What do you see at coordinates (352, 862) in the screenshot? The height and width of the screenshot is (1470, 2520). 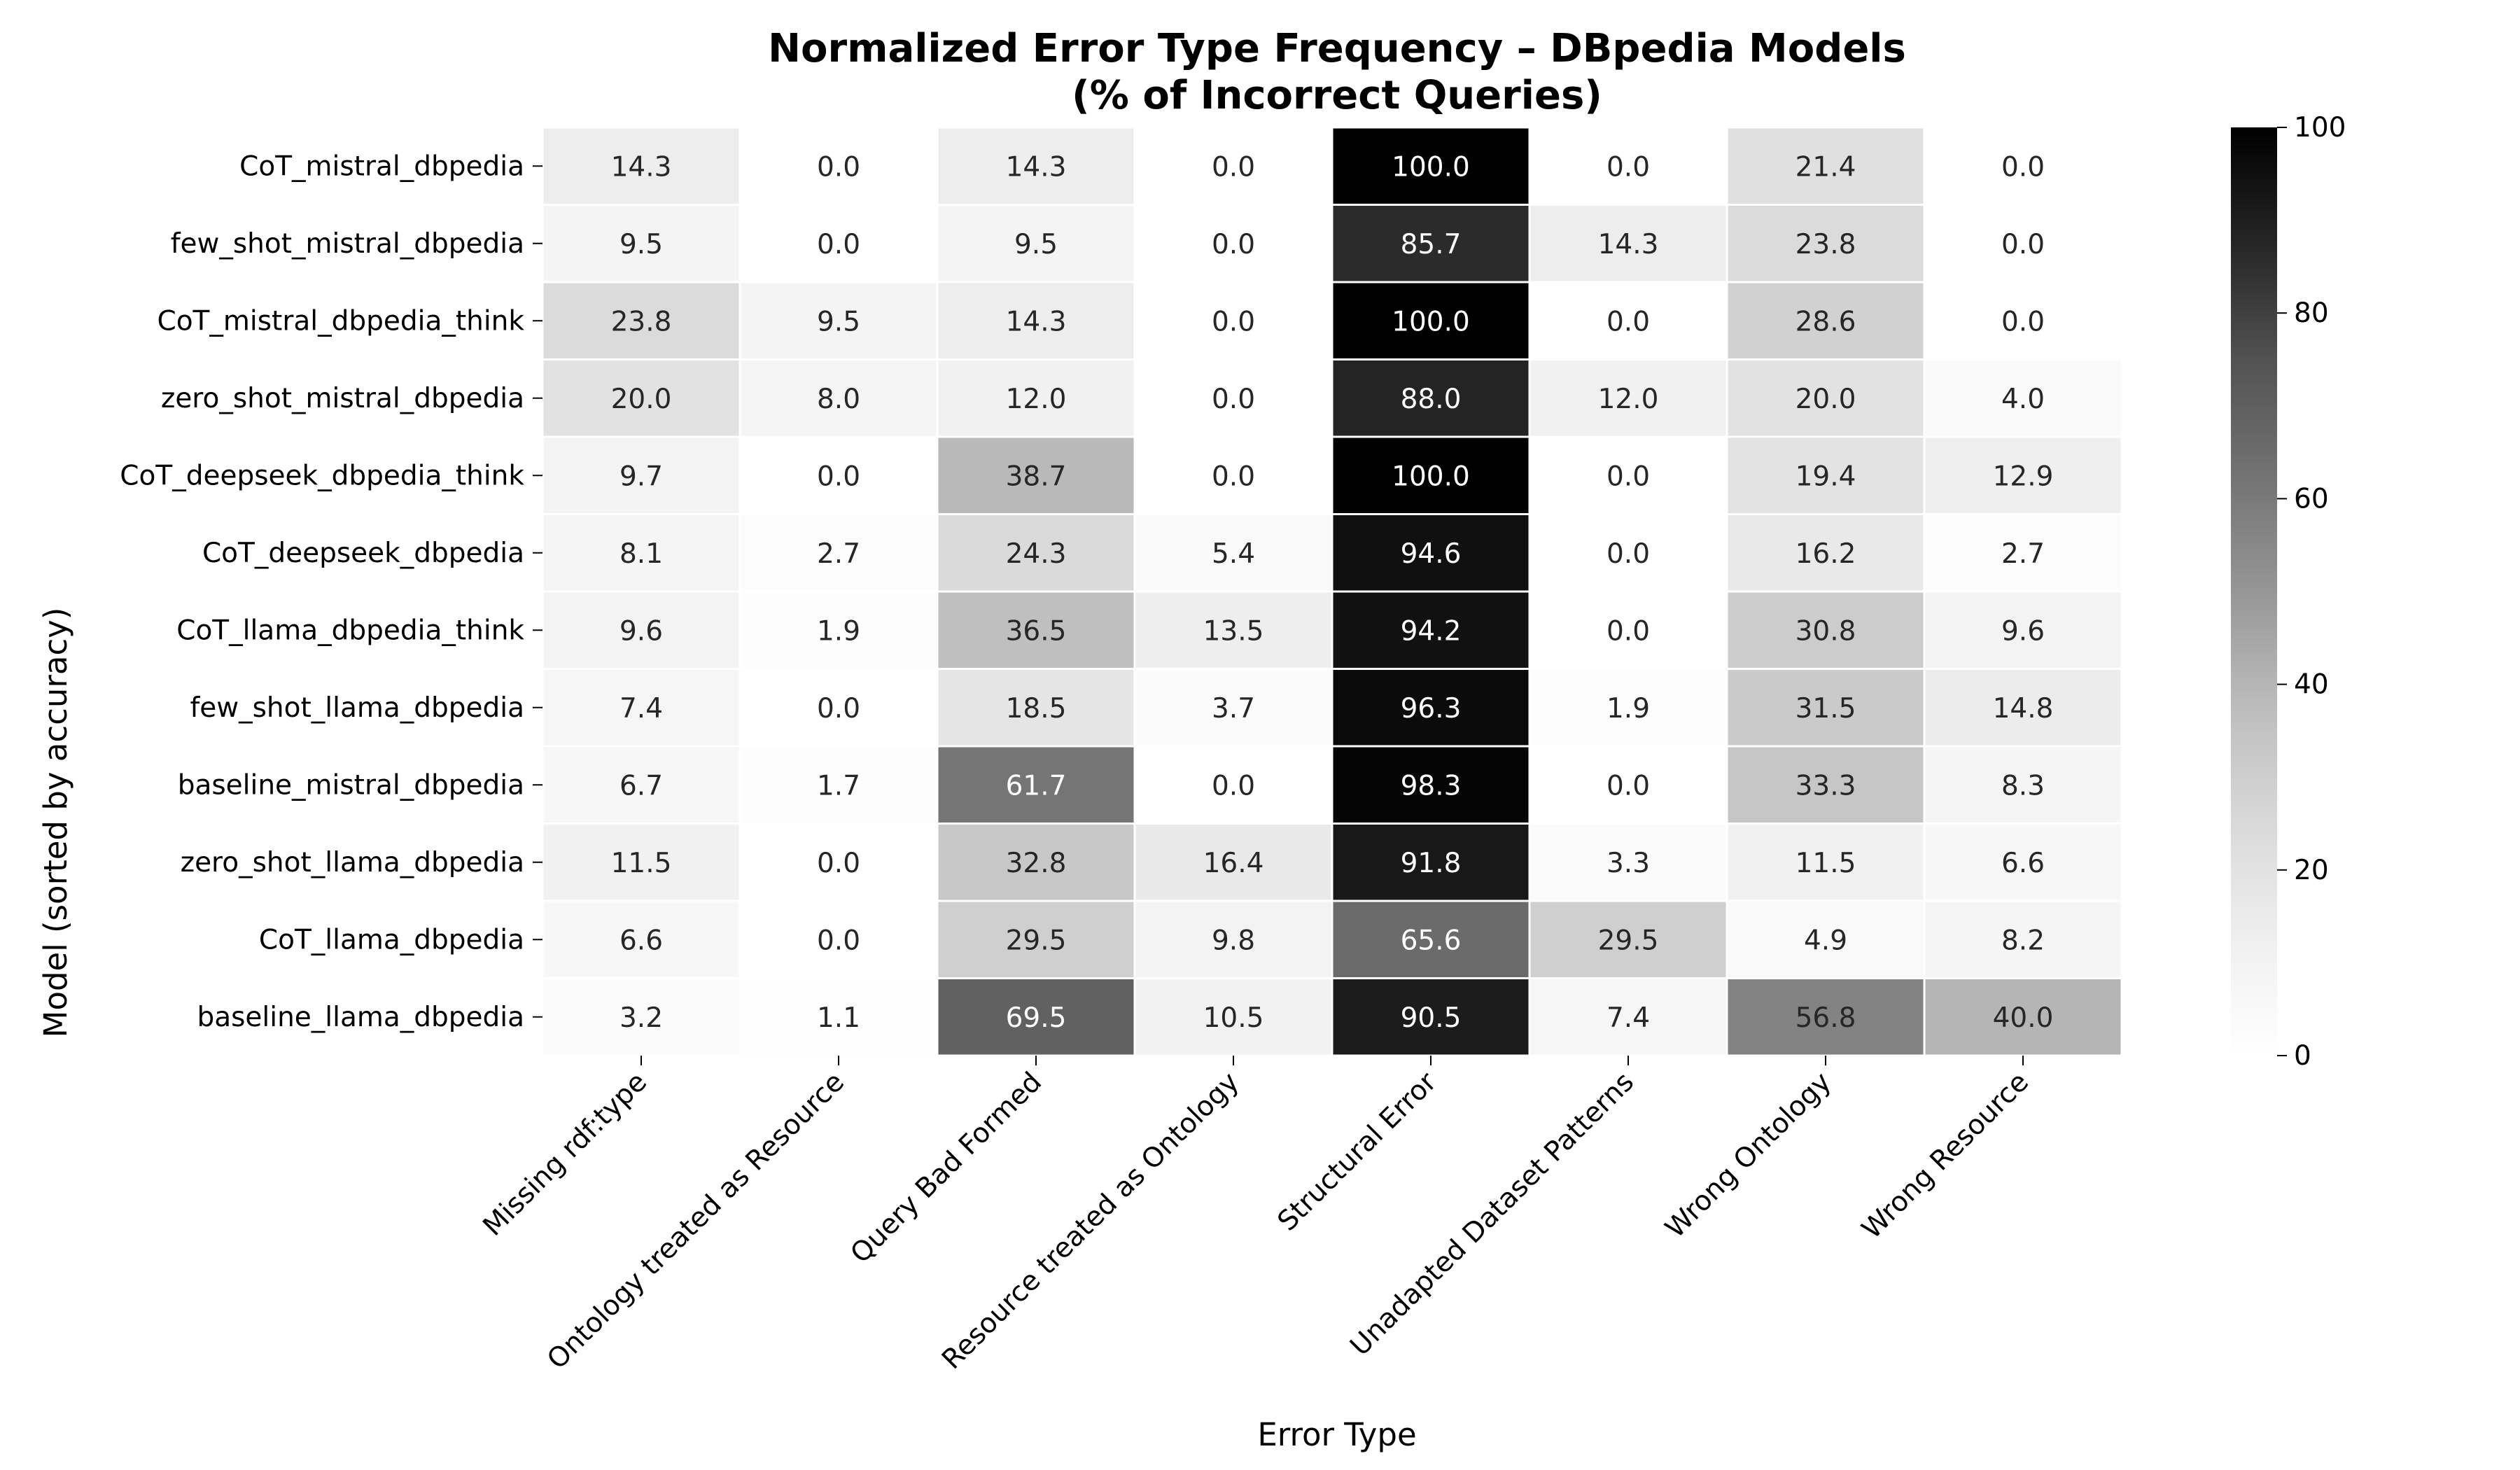 I see `y-tick-label: zero_shot_llama_dbpedia` at bounding box center [352, 862].